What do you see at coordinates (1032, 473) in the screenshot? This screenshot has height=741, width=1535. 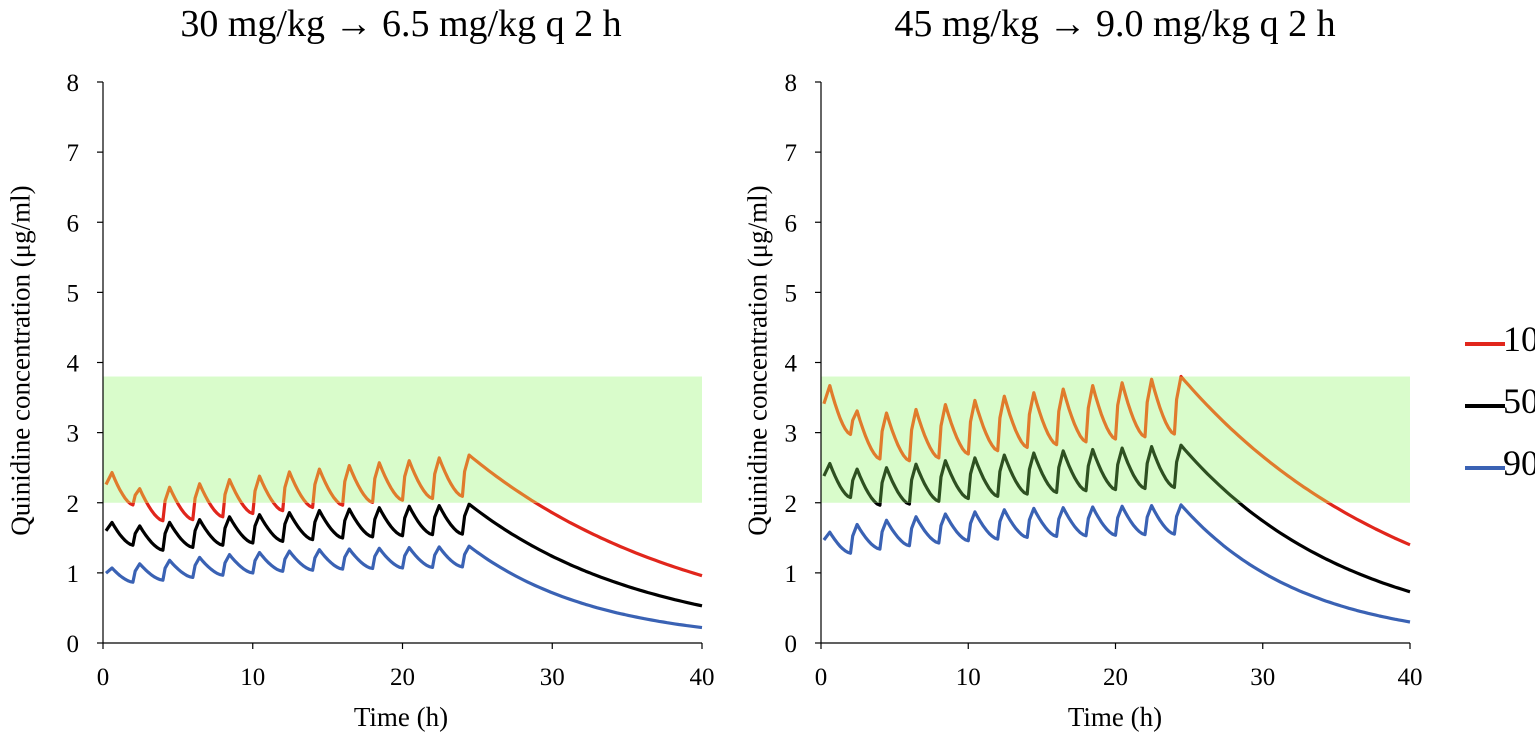 I see `series-line-inband-50pct` at bounding box center [1032, 473].